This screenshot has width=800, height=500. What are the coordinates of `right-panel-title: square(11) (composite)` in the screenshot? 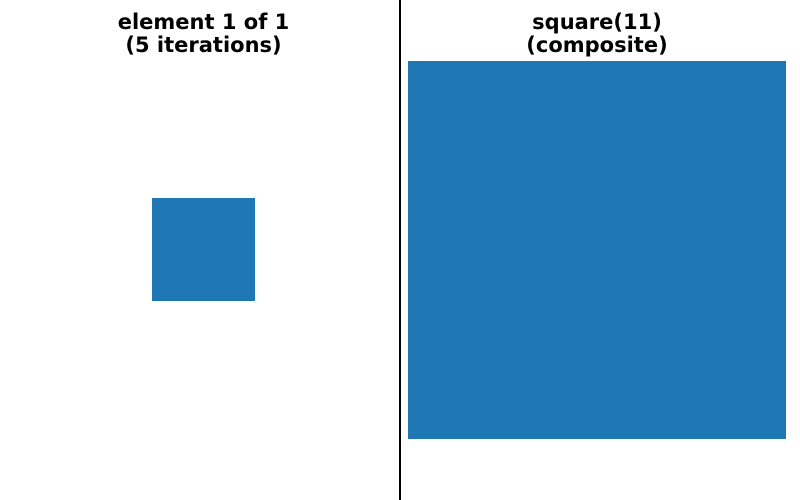 It's located at (597, 34).